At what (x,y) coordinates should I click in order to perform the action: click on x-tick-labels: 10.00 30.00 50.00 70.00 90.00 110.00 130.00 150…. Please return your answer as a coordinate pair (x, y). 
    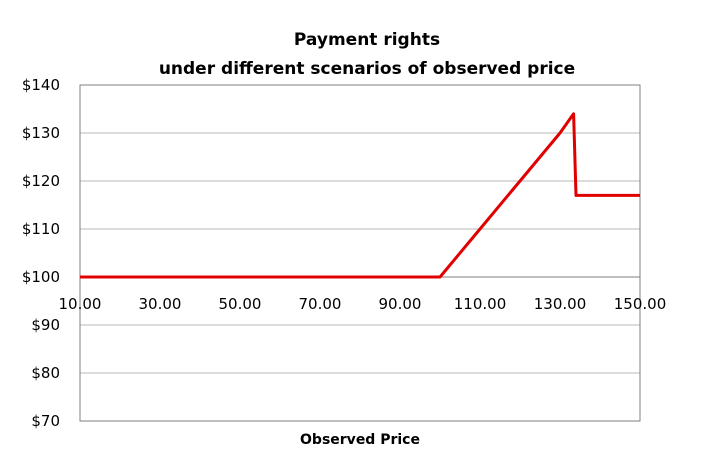
    Looking at the image, I should click on (363, 304).